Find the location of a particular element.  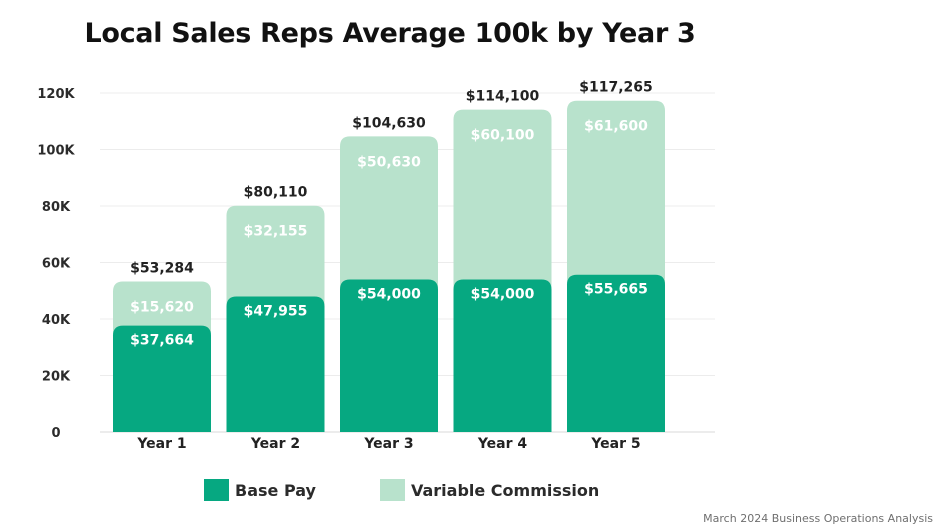

legend-swatch-base-pay is located at coordinates (216, 490).